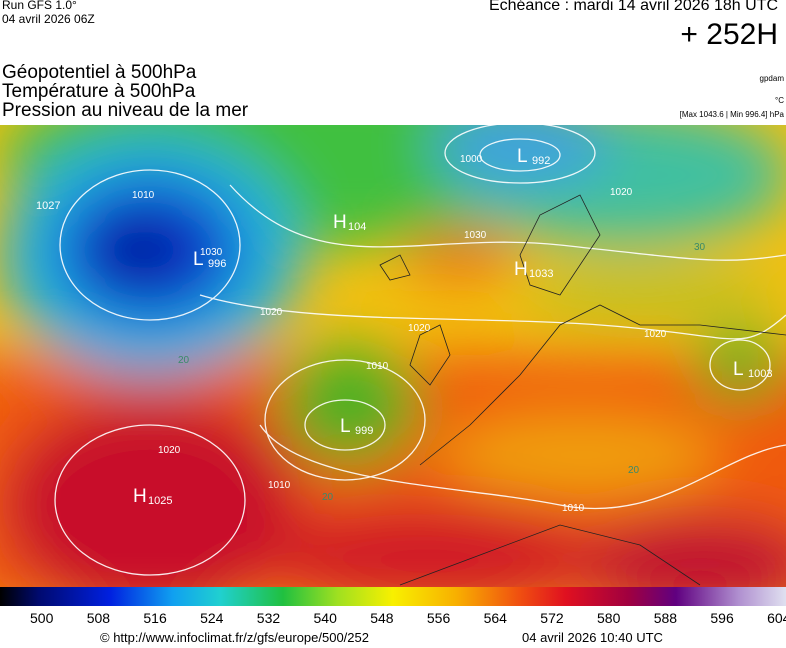 The width and height of the screenshot is (786, 648). What do you see at coordinates (771, 78) in the screenshot?
I see `unit: gpdam` at bounding box center [771, 78].